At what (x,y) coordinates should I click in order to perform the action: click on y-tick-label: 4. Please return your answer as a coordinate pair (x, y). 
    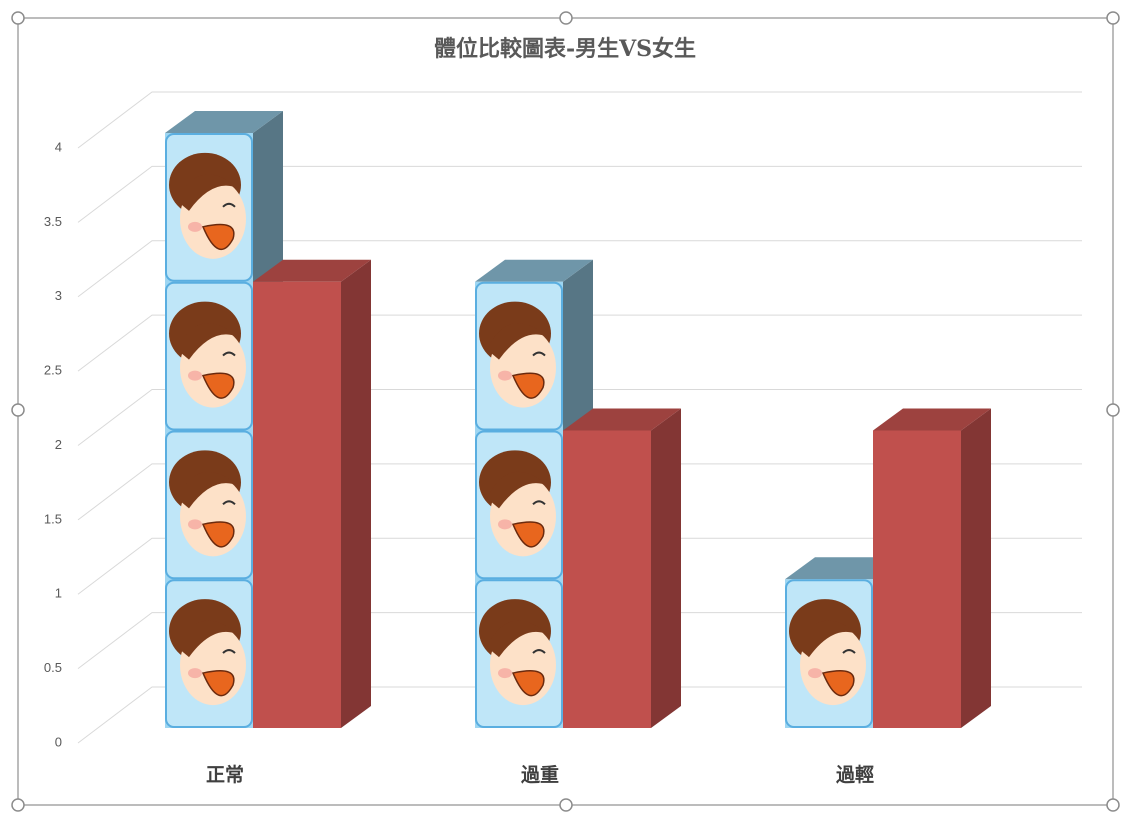
    Looking at the image, I should click on (58, 146).